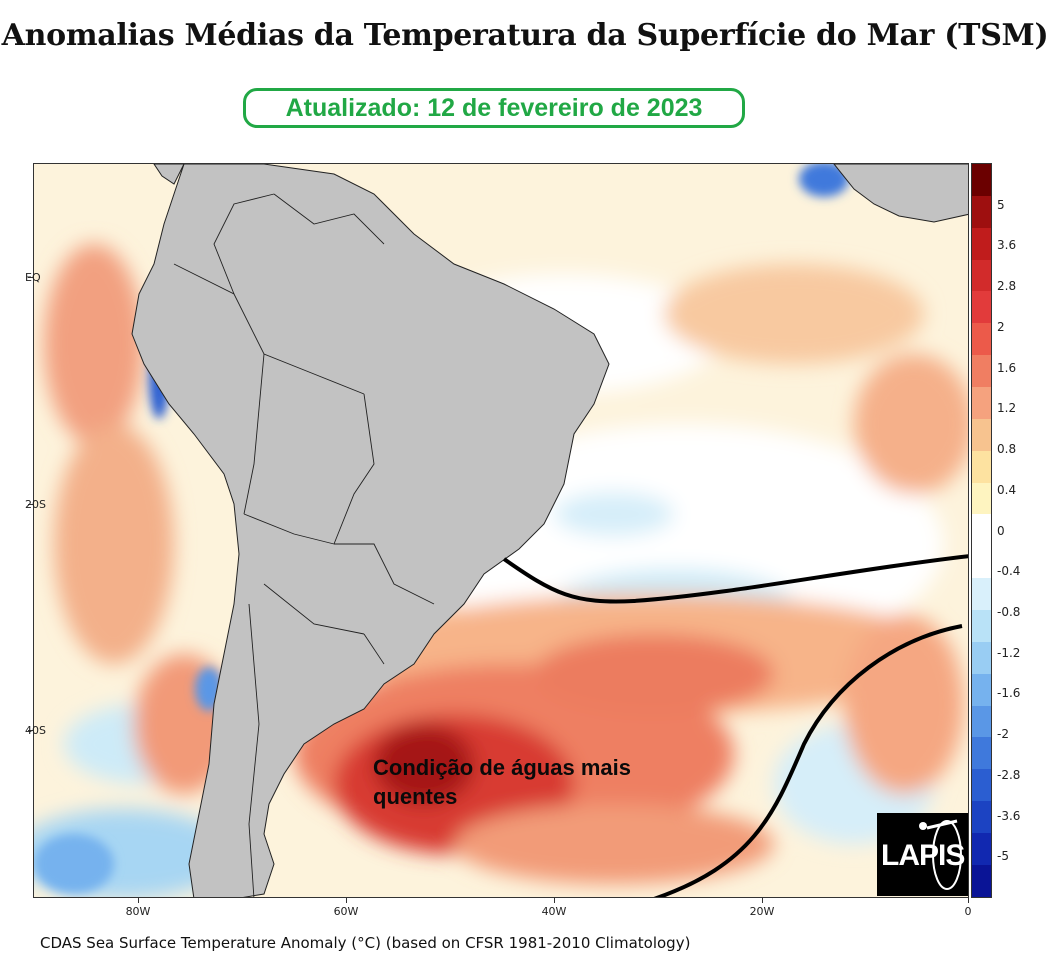  What do you see at coordinates (1009, 693) in the screenshot?
I see `colorbar-label: -1.6` at bounding box center [1009, 693].